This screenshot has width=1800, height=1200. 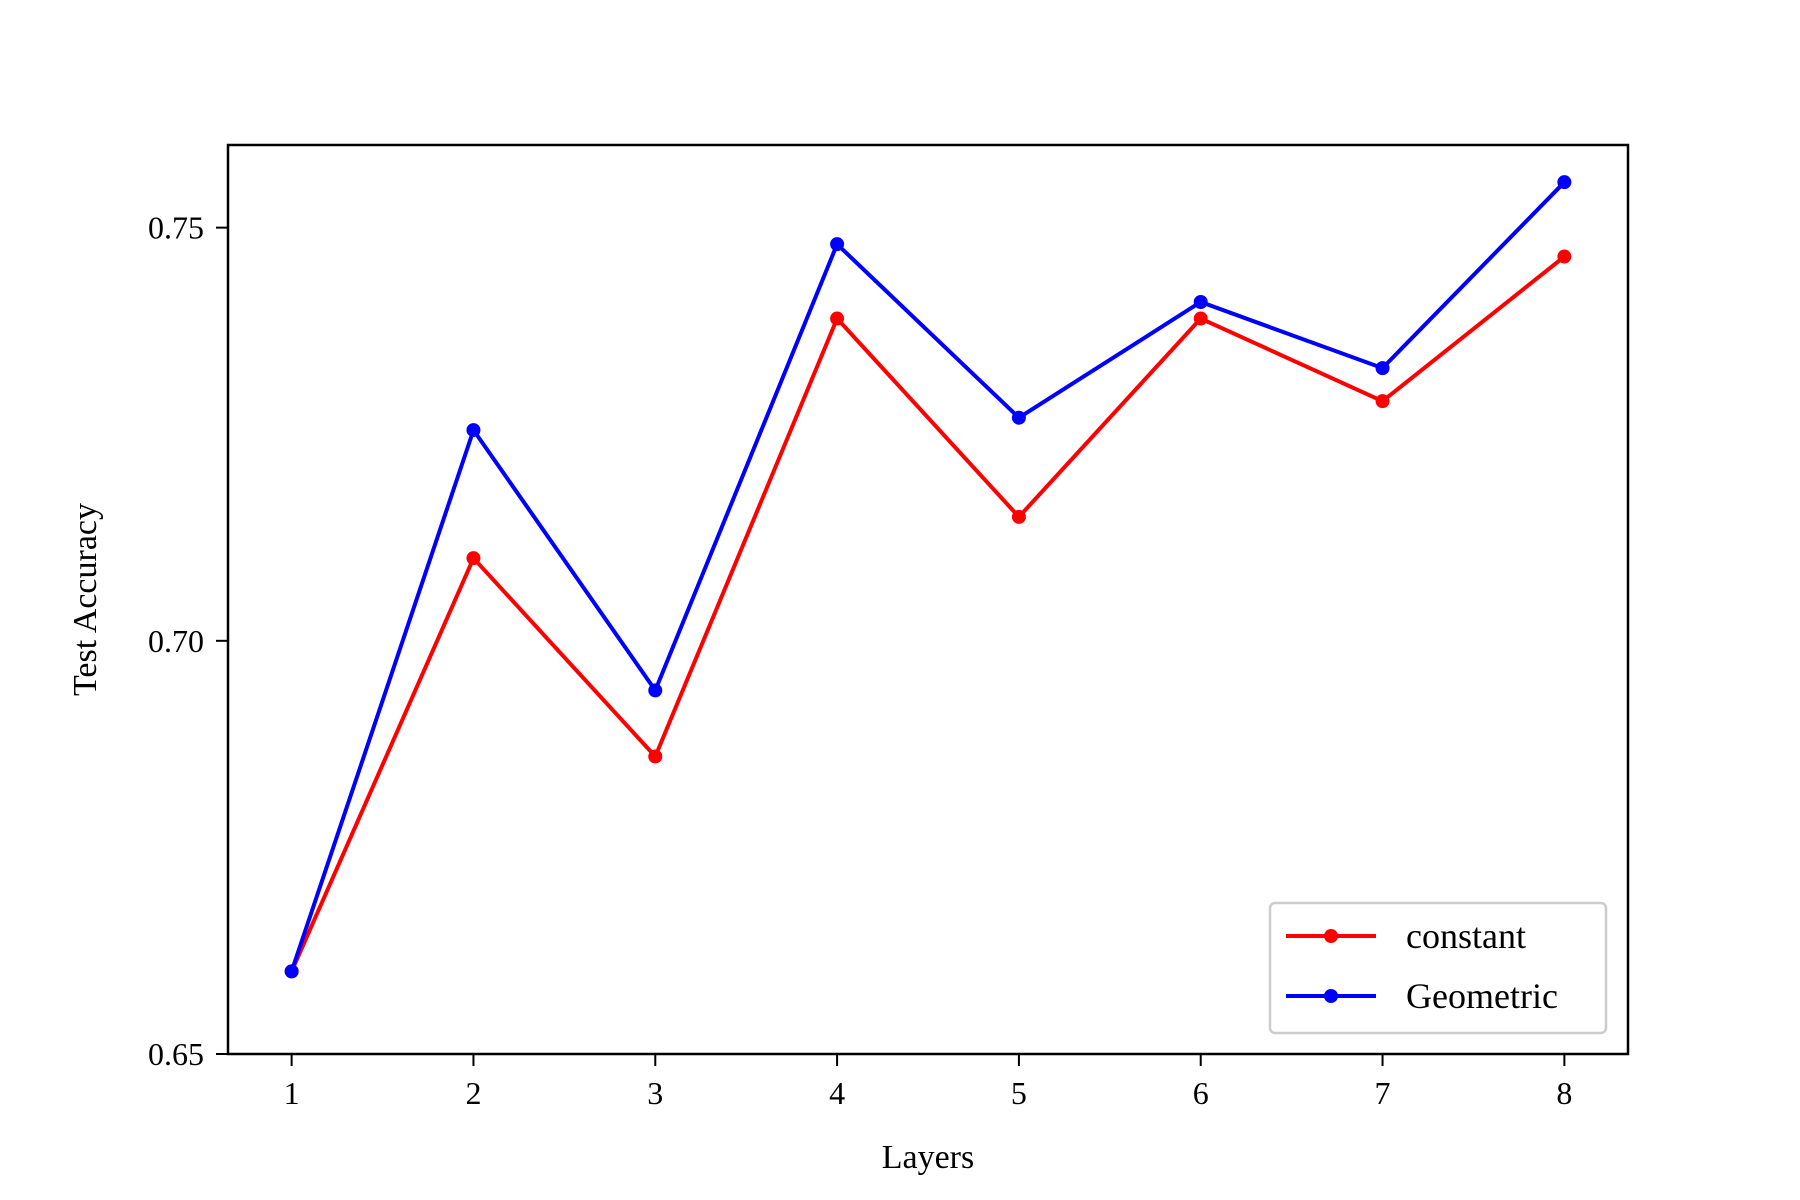 What do you see at coordinates (1383, 1093) in the screenshot?
I see `x-tick-label: 7` at bounding box center [1383, 1093].